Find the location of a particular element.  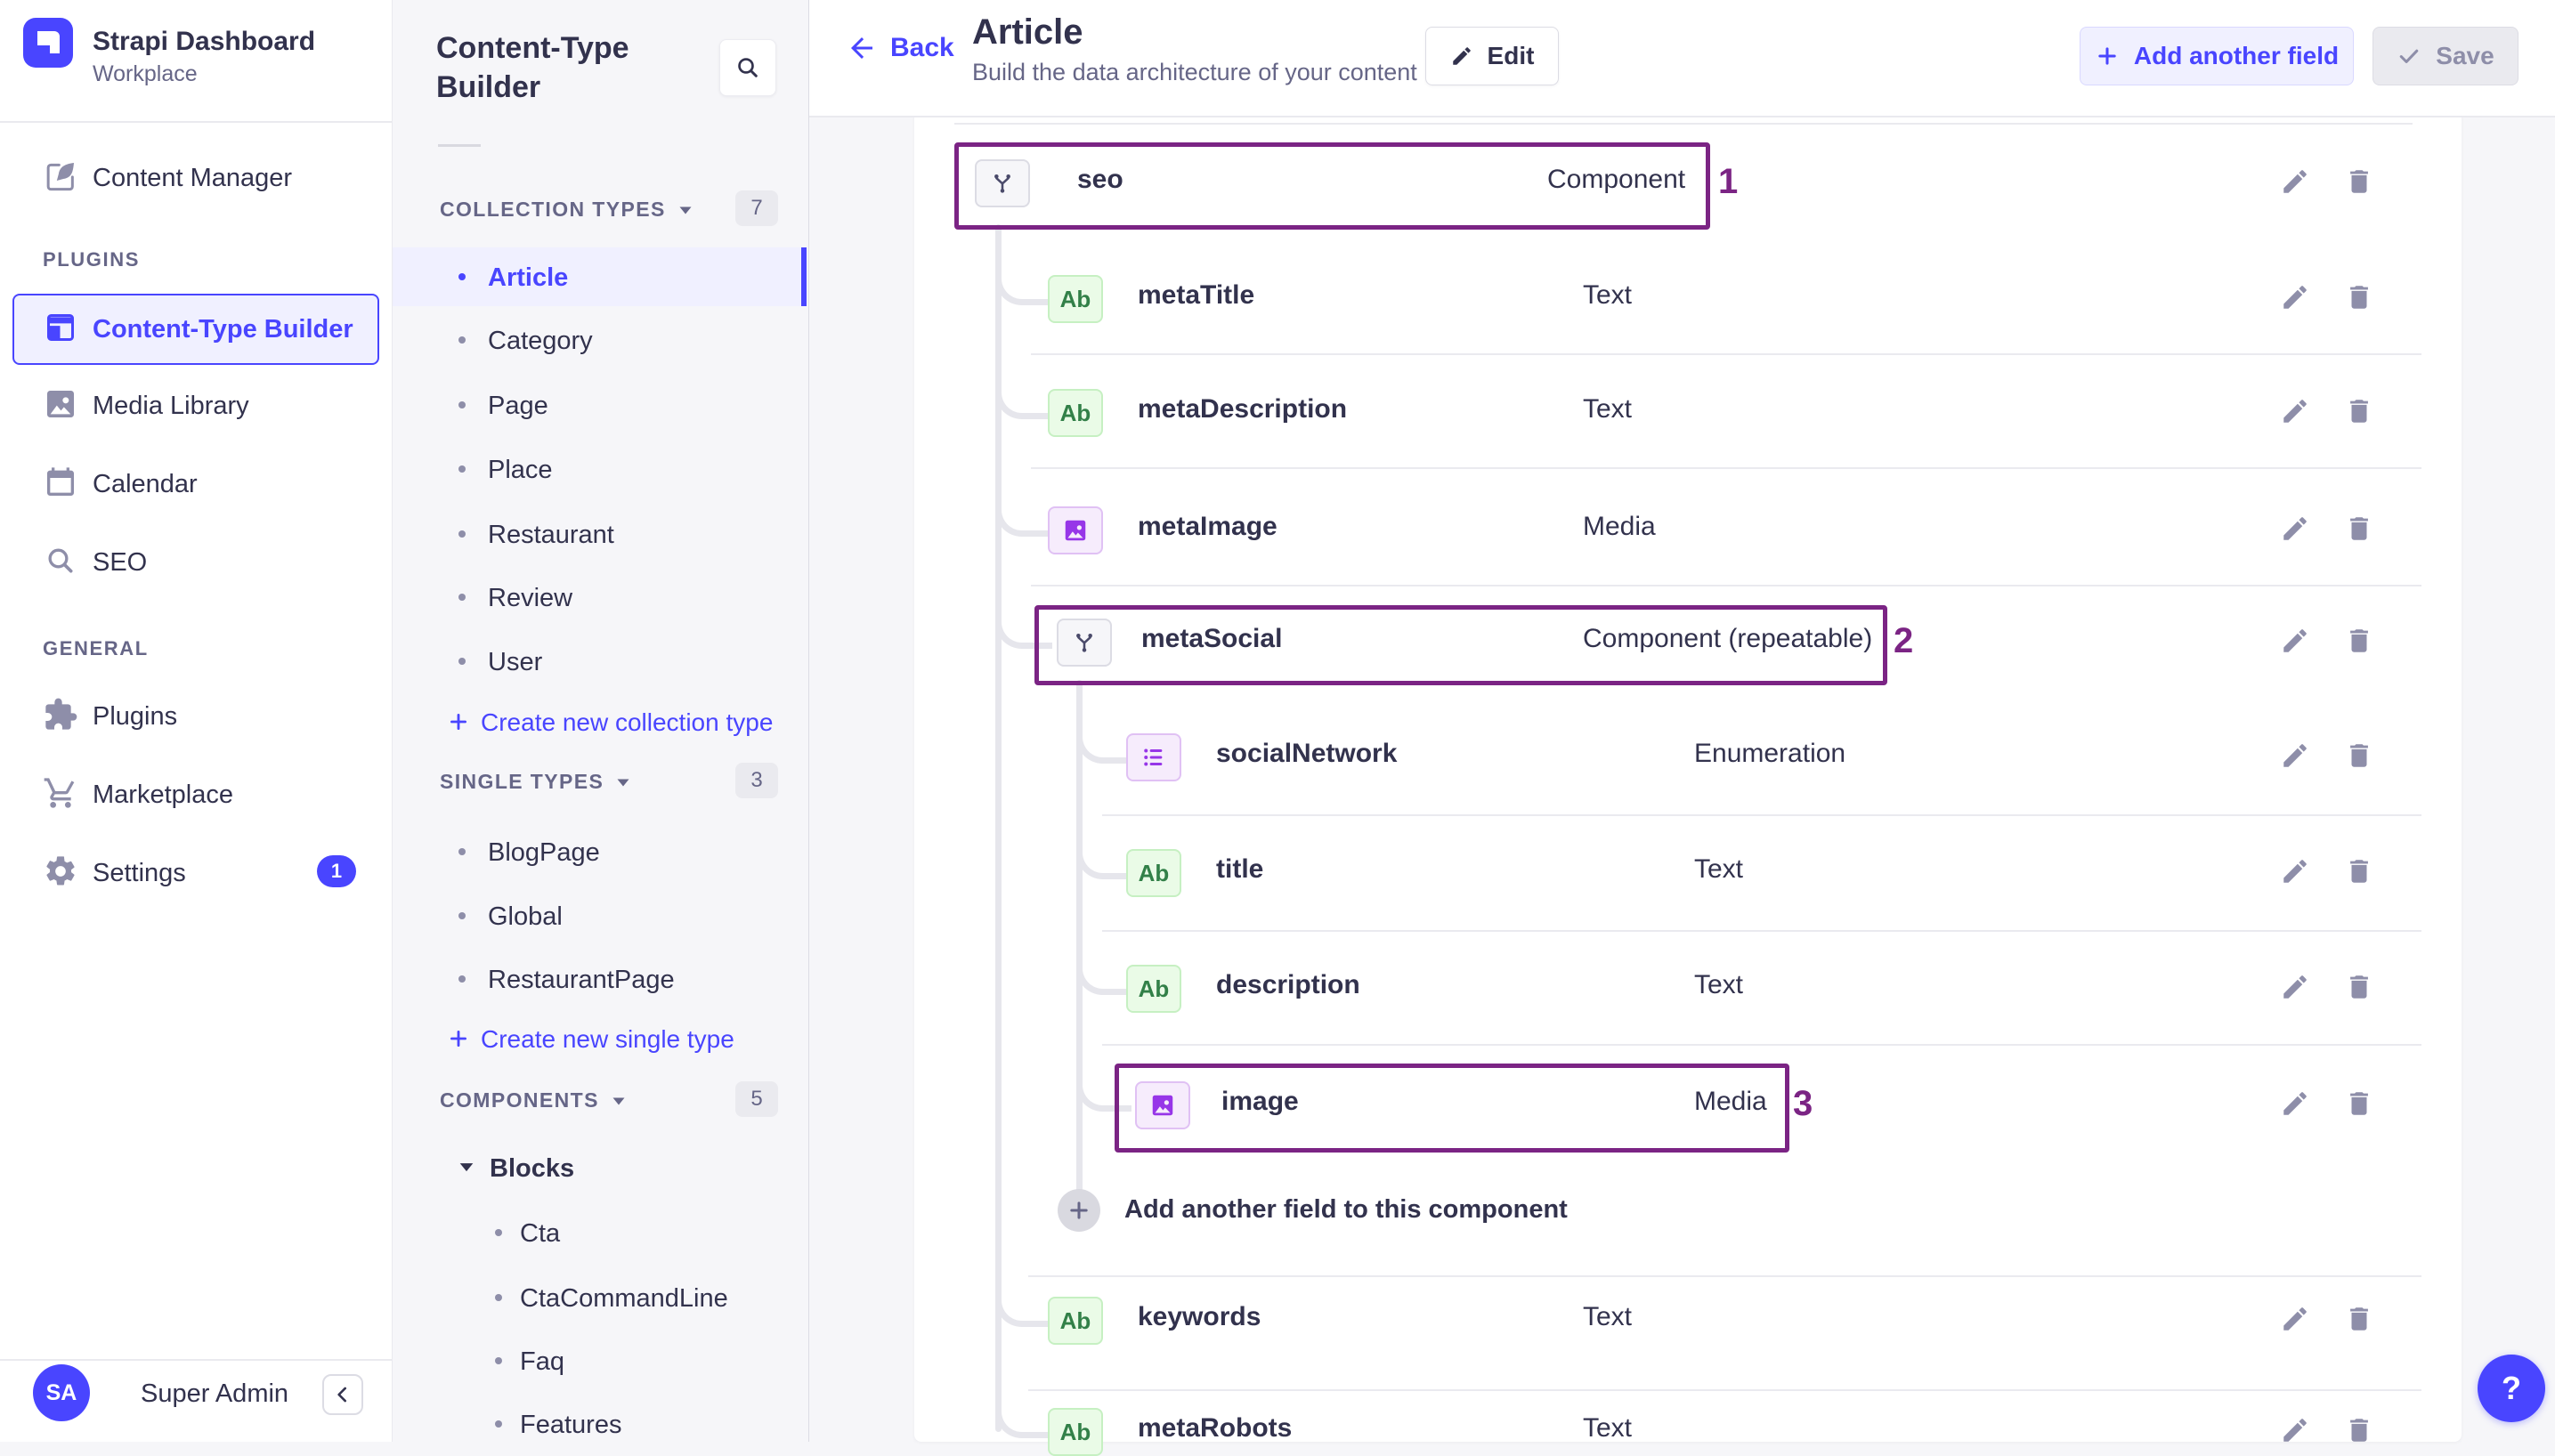

sidebar-item-user: User is located at coordinates (599, 661).